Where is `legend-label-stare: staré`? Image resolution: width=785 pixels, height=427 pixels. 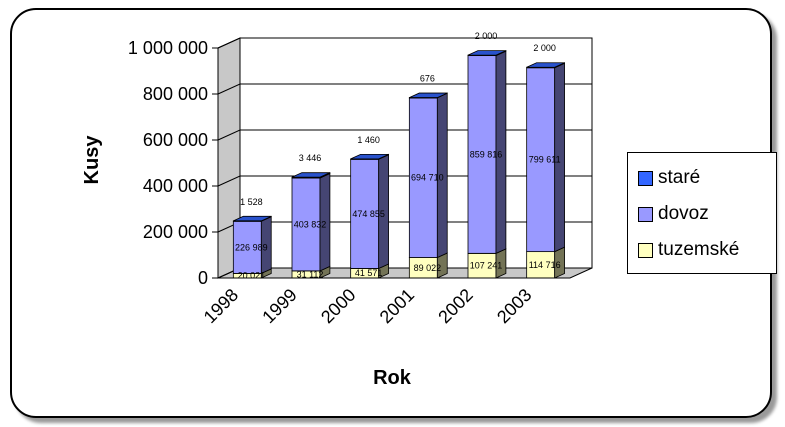 legend-label-stare: staré is located at coordinates (679, 177).